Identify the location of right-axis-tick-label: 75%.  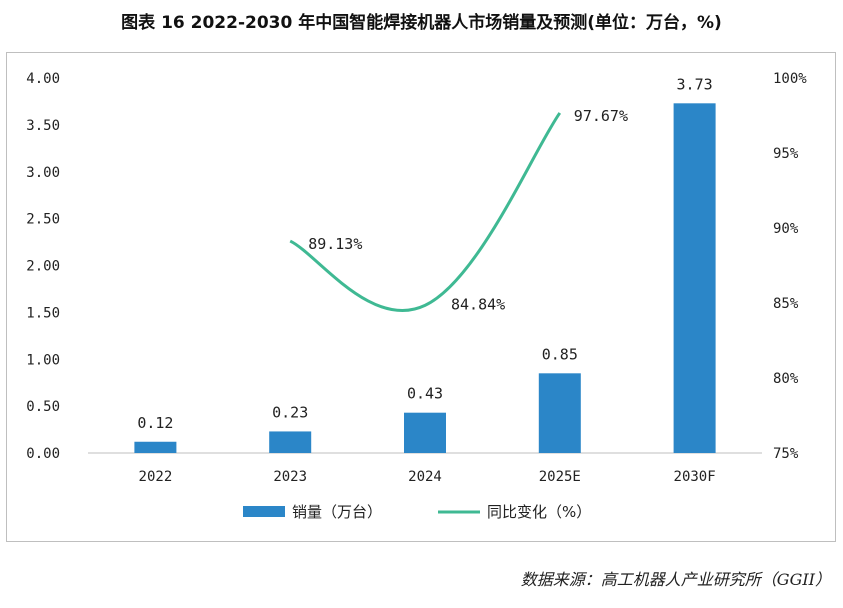
(786, 454).